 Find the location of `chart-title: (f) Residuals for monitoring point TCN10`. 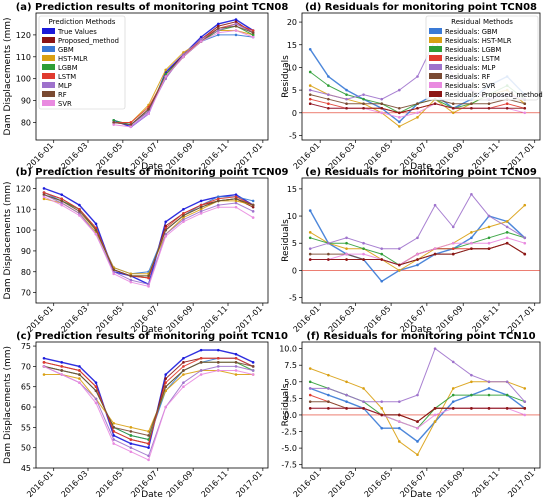

chart-title: (f) Residuals for monitoring point TCN10 is located at coordinates (420, 336).